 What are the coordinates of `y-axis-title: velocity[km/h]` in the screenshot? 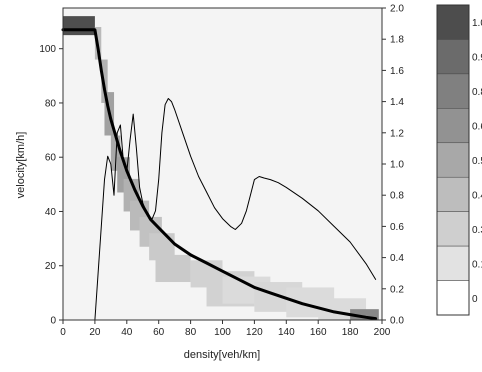 It's located at (21, 165).